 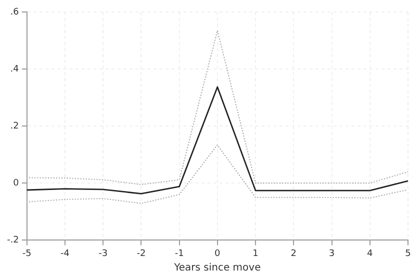 What do you see at coordinates (217, 268) in the screenshot?
I see `x-axis-title: Years since move` at bounding box center [217, 268].